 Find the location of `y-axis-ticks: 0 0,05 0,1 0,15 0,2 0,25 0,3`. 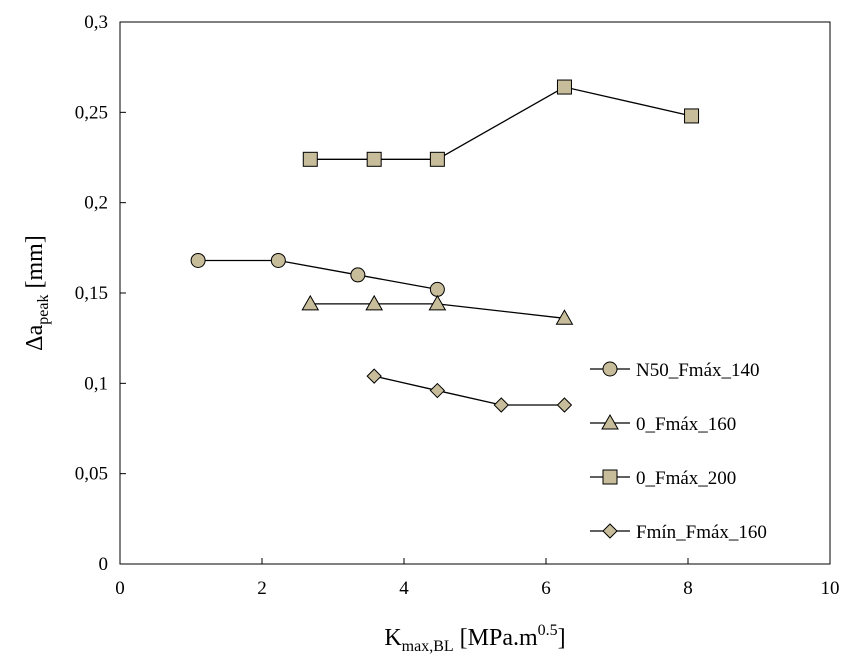

y-axis-ticks: 0 0,05 0,1 0,15 0,2 0,25 0,3 is located at coordinates (100, 293).